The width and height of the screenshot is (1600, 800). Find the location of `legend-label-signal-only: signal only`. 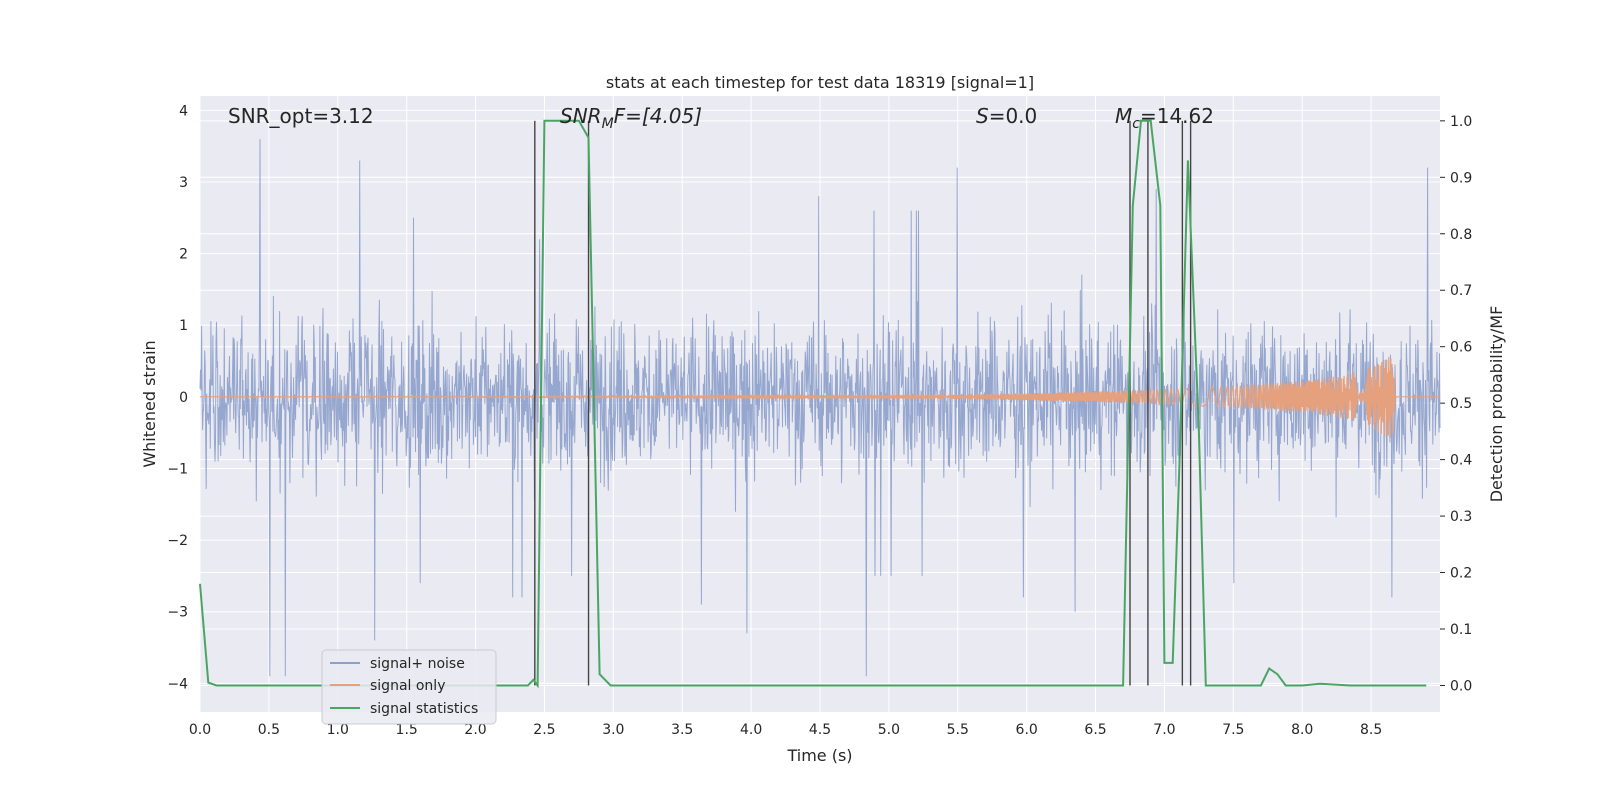

legend-label-signal-only: signal only is located at coordinates (407, 686).